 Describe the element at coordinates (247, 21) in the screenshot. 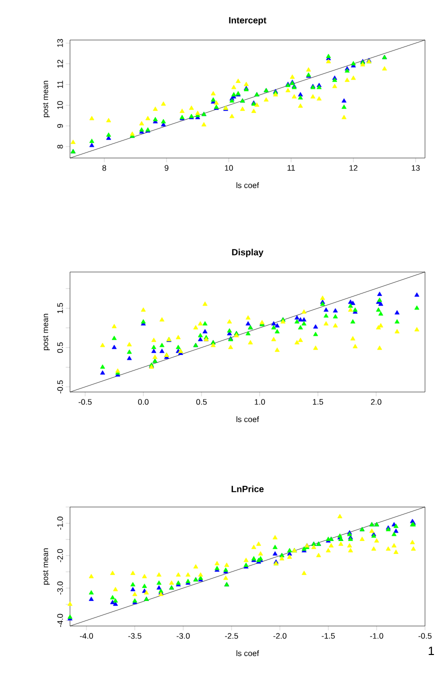

I see `chart-title: Intercept` at that location.